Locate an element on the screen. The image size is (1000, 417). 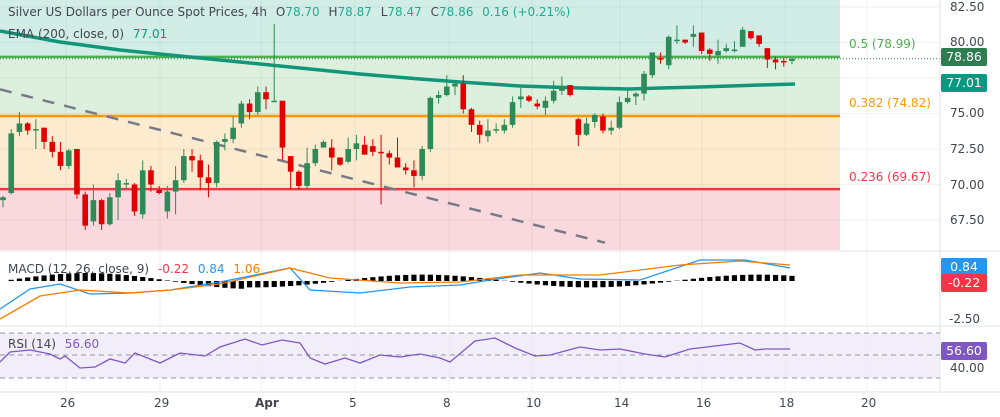
macd-line-tag: 0.84 is located at coordinates (964, 267).